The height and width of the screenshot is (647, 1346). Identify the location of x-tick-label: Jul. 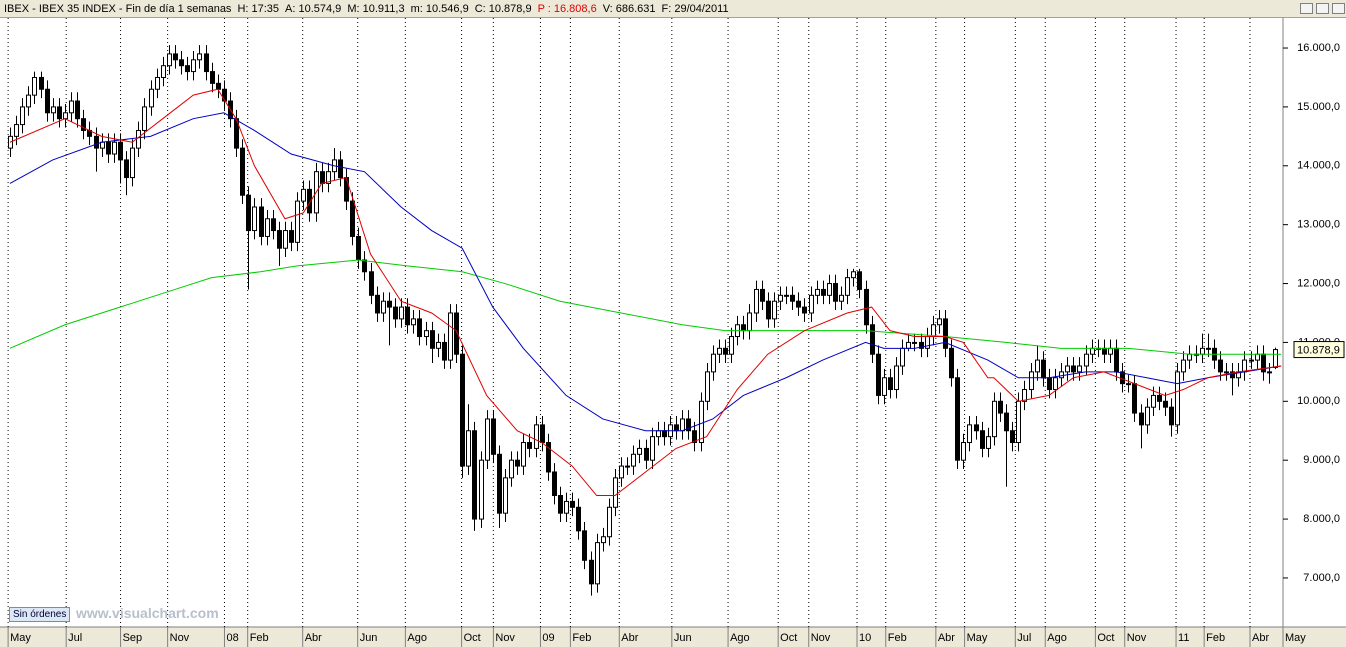
(1024, 638).